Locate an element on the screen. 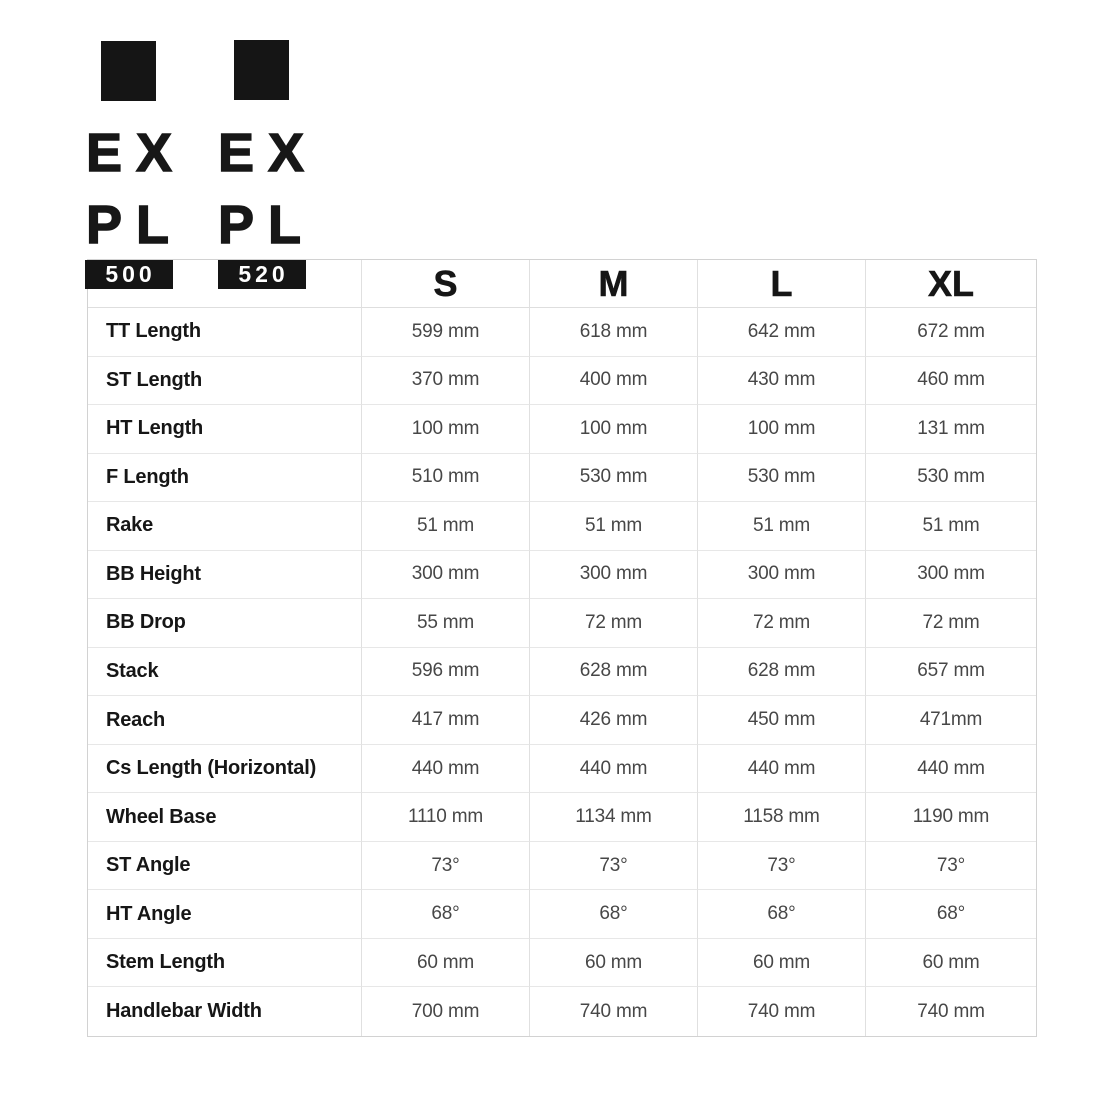 This screenshot has height=1100, width=1100. cell-value: 400 mm is located at coordinates (614, 381).